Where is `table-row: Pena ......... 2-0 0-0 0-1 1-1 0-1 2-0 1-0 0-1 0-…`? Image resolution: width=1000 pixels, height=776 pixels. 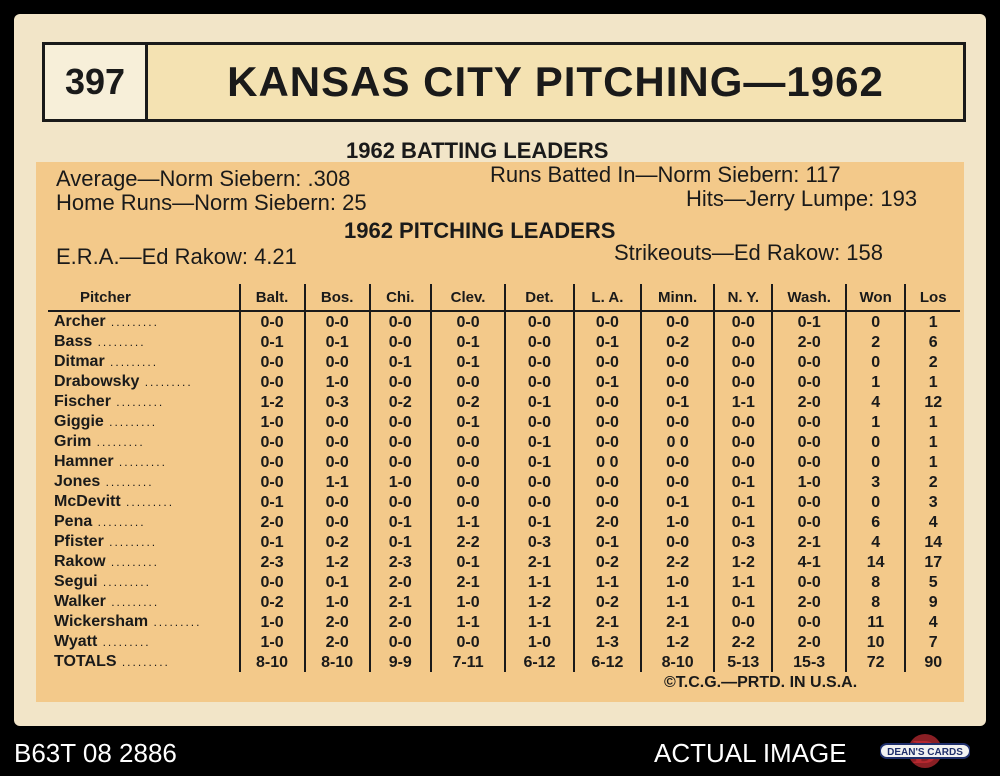 table-row: Pena ......... 2-0 0-0 0-1 1-1 0-1 2-0 1-0 0-1 0-… is located at coordinates (504, 522).